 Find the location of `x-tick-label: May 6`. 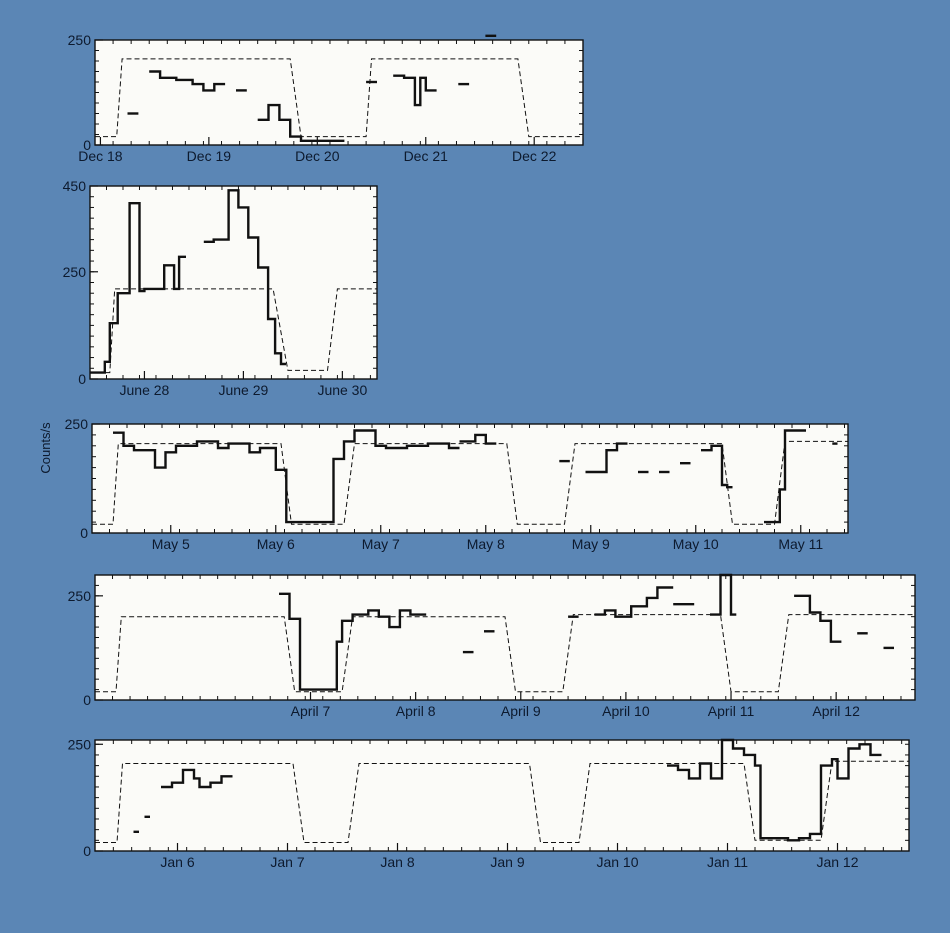

x-tick-label: May 6 is located at coordinates (276, 544).